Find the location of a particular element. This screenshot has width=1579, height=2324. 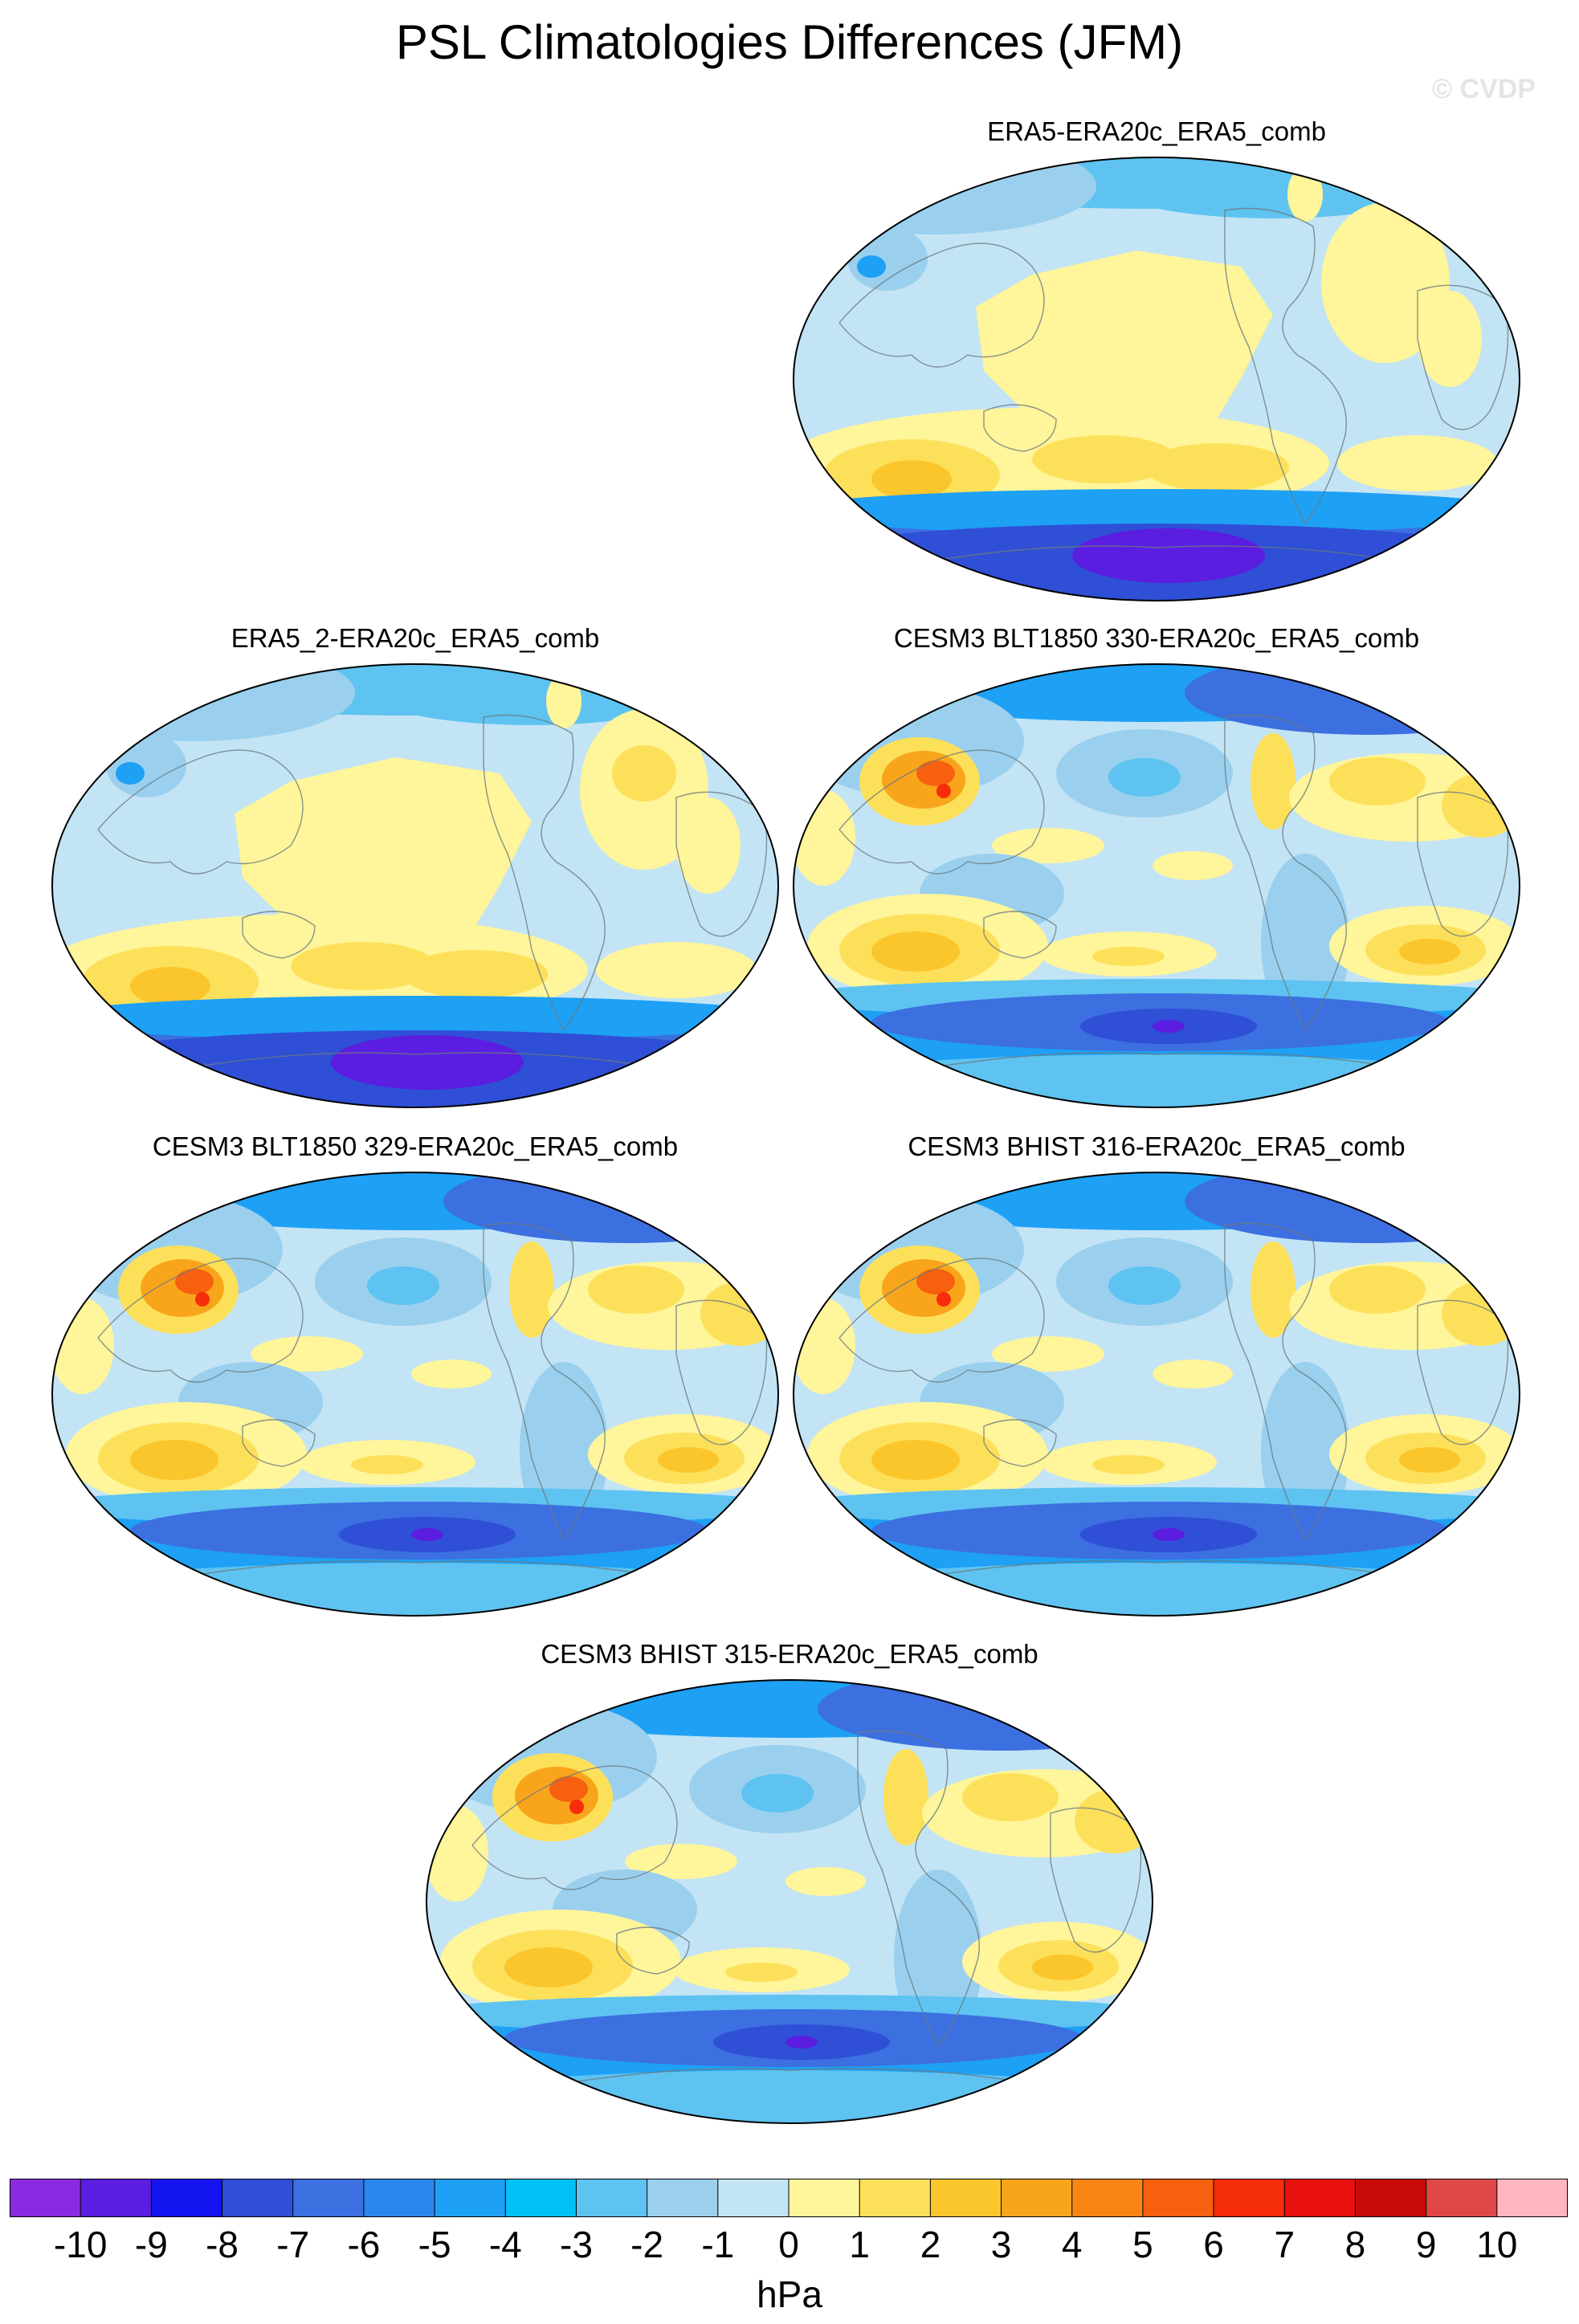

colorbar-tick-label: 10 is located at coordinates (1497, 2245).